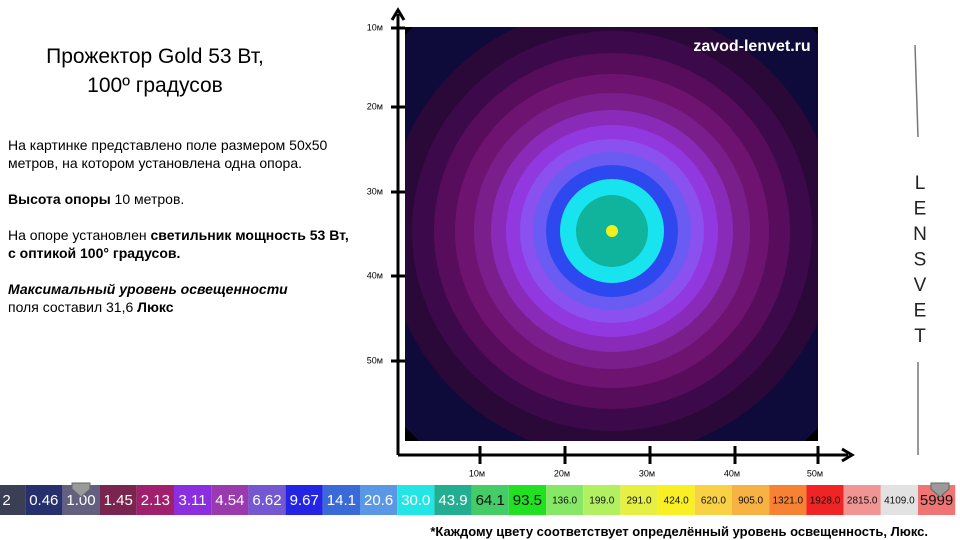  I want to click on x-axis-label: 30м, so click(647, 473).